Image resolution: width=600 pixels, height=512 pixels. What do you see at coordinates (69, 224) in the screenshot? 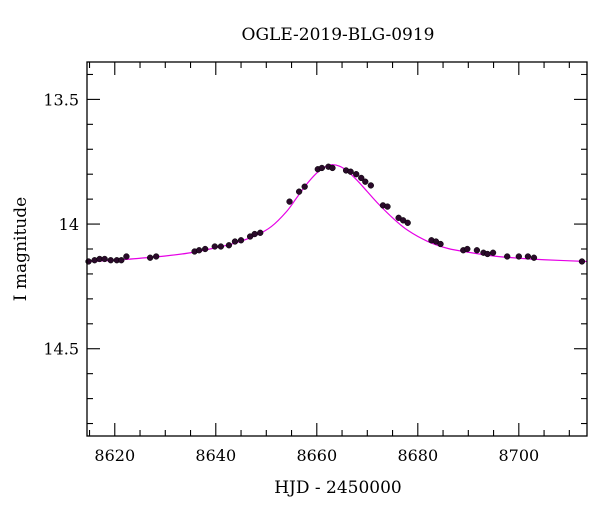
I see `y-tick-label: 14` at bounding box center [69, 224].